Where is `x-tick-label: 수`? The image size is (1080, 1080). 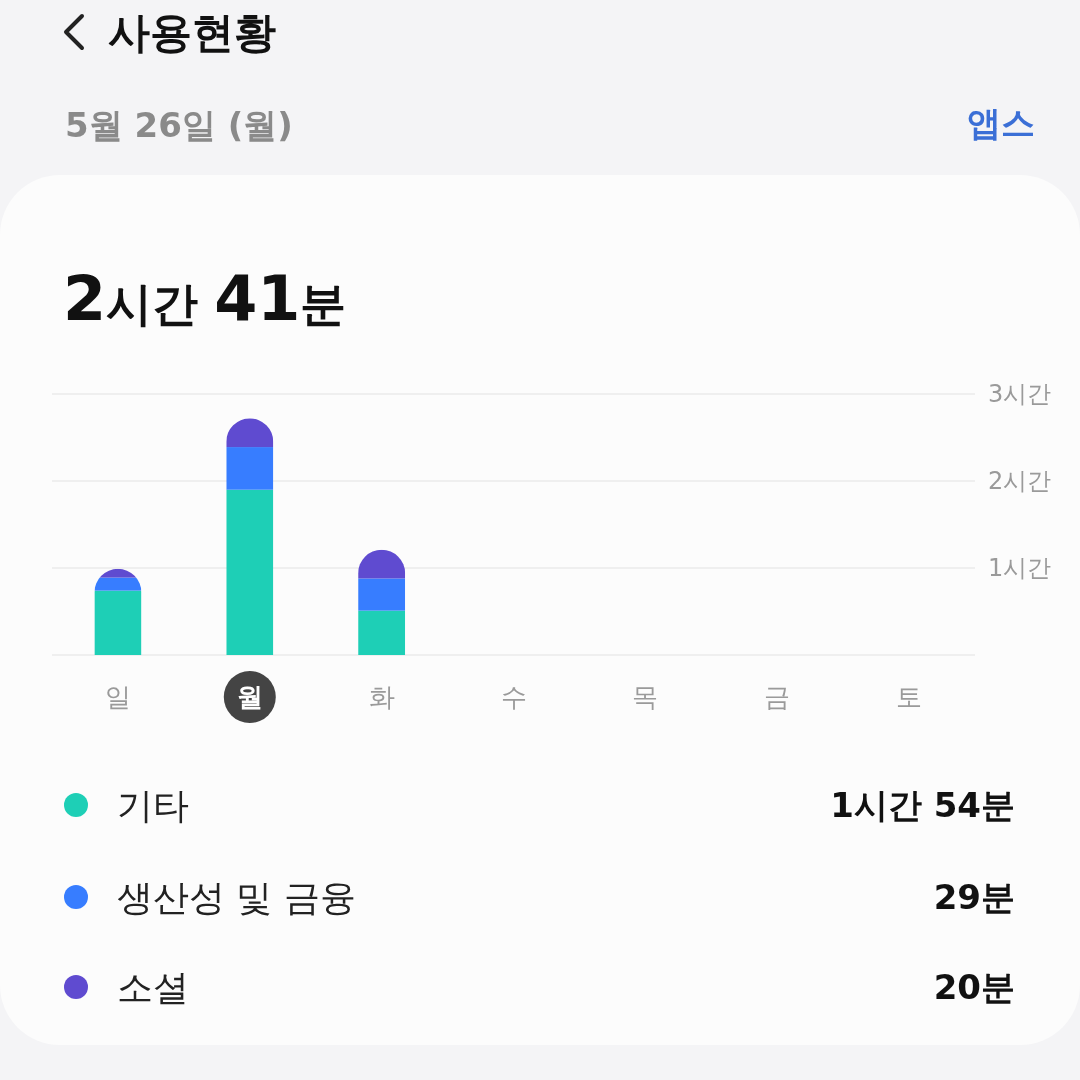 x-tick-label: 수 is located at coordinates (513, 697).